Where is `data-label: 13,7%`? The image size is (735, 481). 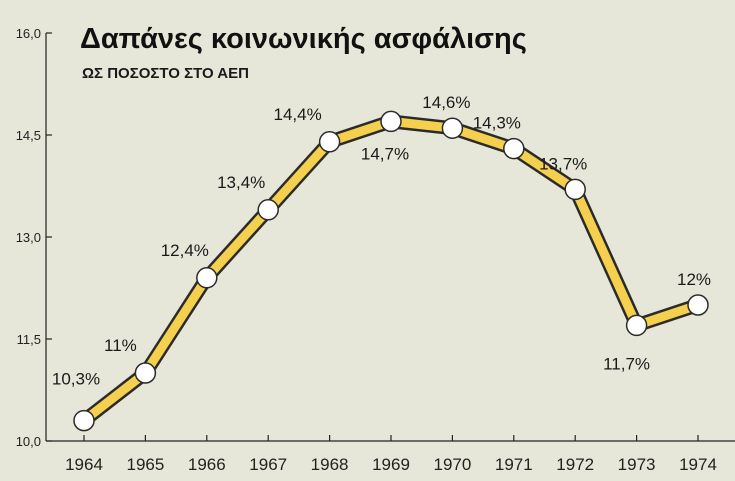 data-label: 13,7% is located at coordinates (563, 163).